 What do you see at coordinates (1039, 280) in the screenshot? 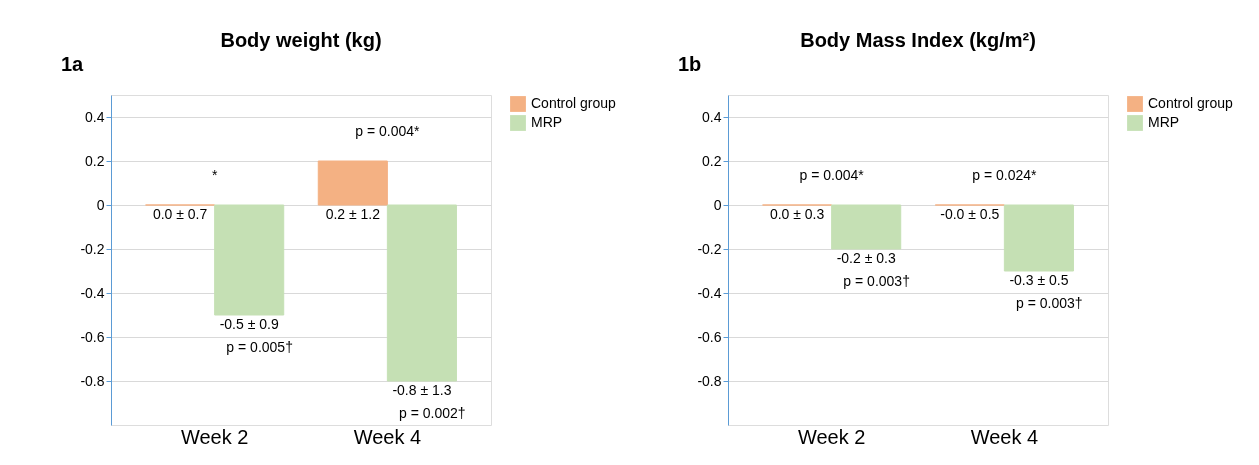
I see `data-label: -0.3 ± 0.5` at bounding box center [1039, 280].